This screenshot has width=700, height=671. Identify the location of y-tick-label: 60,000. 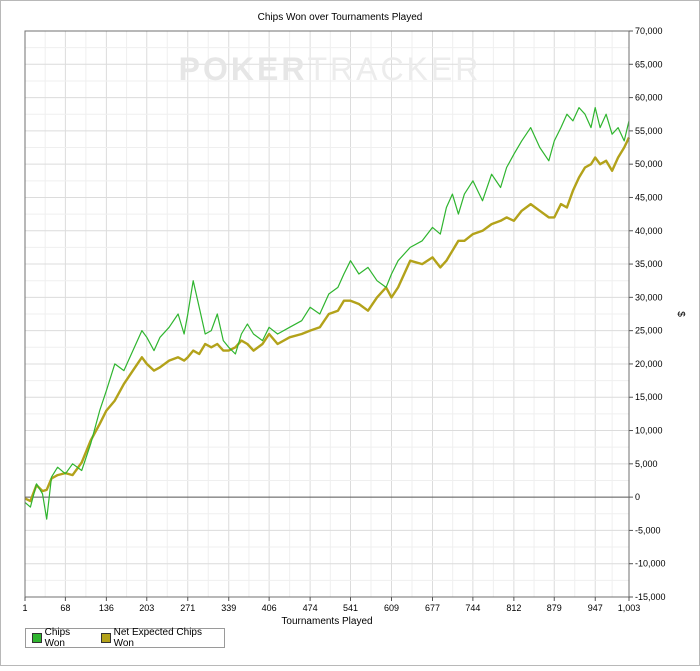
(649, 98).